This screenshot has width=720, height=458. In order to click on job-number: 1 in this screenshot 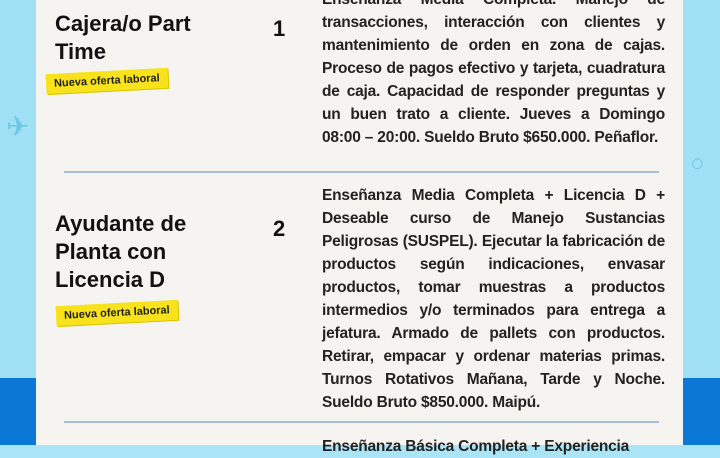, I will do `click(279, 28)`.